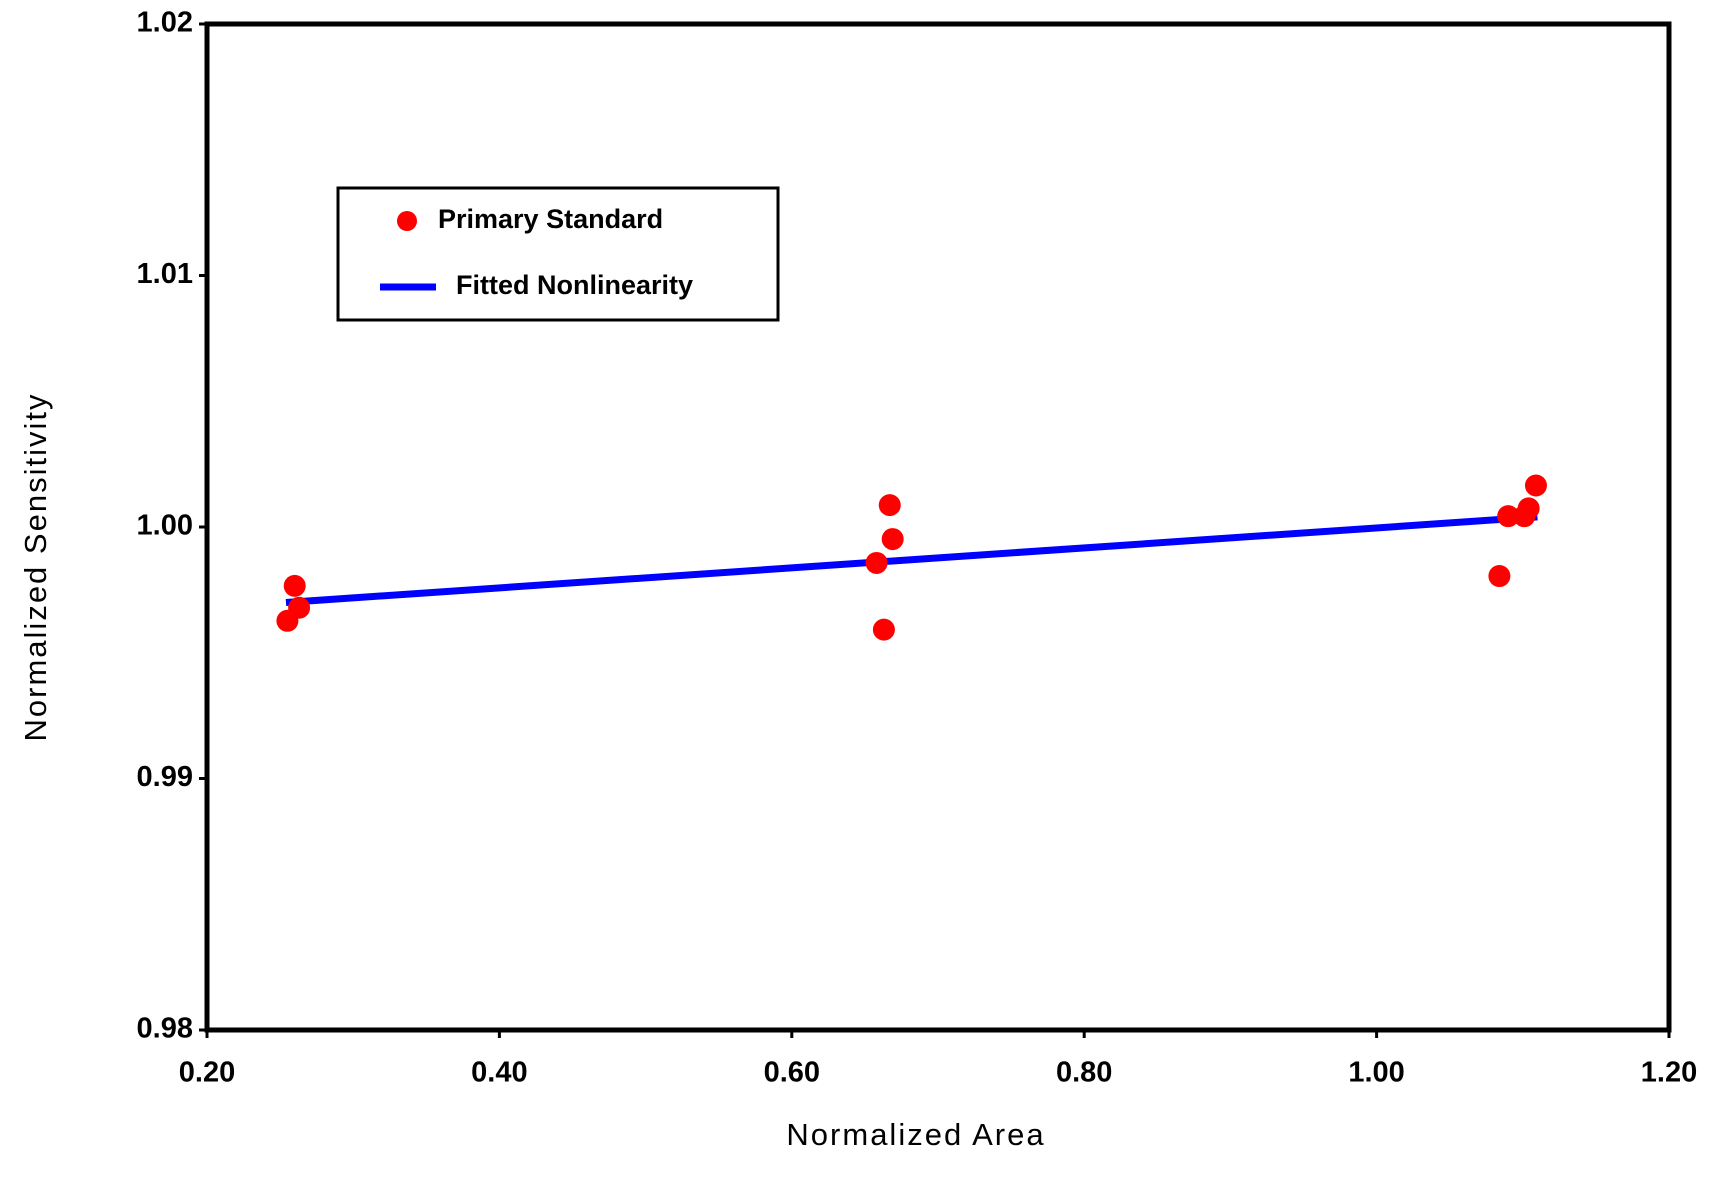 This screenshot has width=1710, height=1182. What do you see at coordinates (35, 567) in the screenshot?
I see `y-axis-title: Normalized Sensitivity` at bounding box center [35, 567].